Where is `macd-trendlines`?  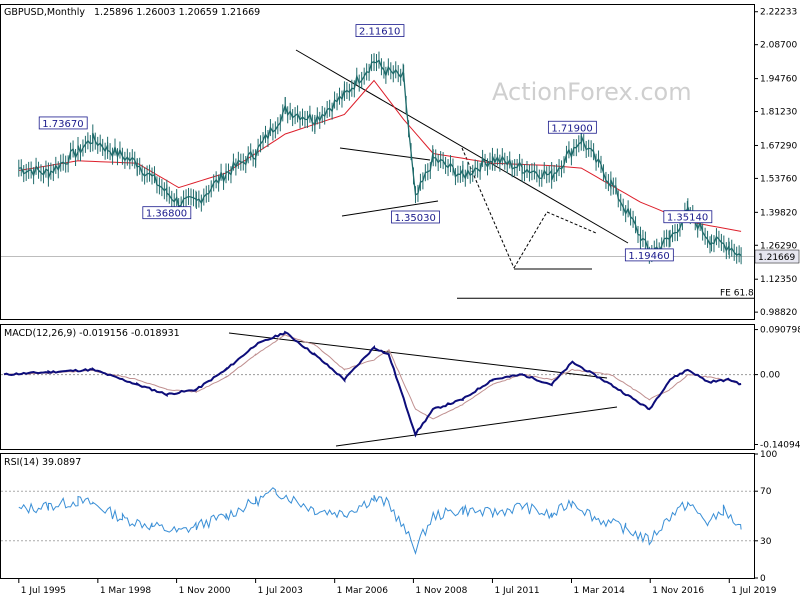
macd-trendlines is located at coordinates (423, 389).